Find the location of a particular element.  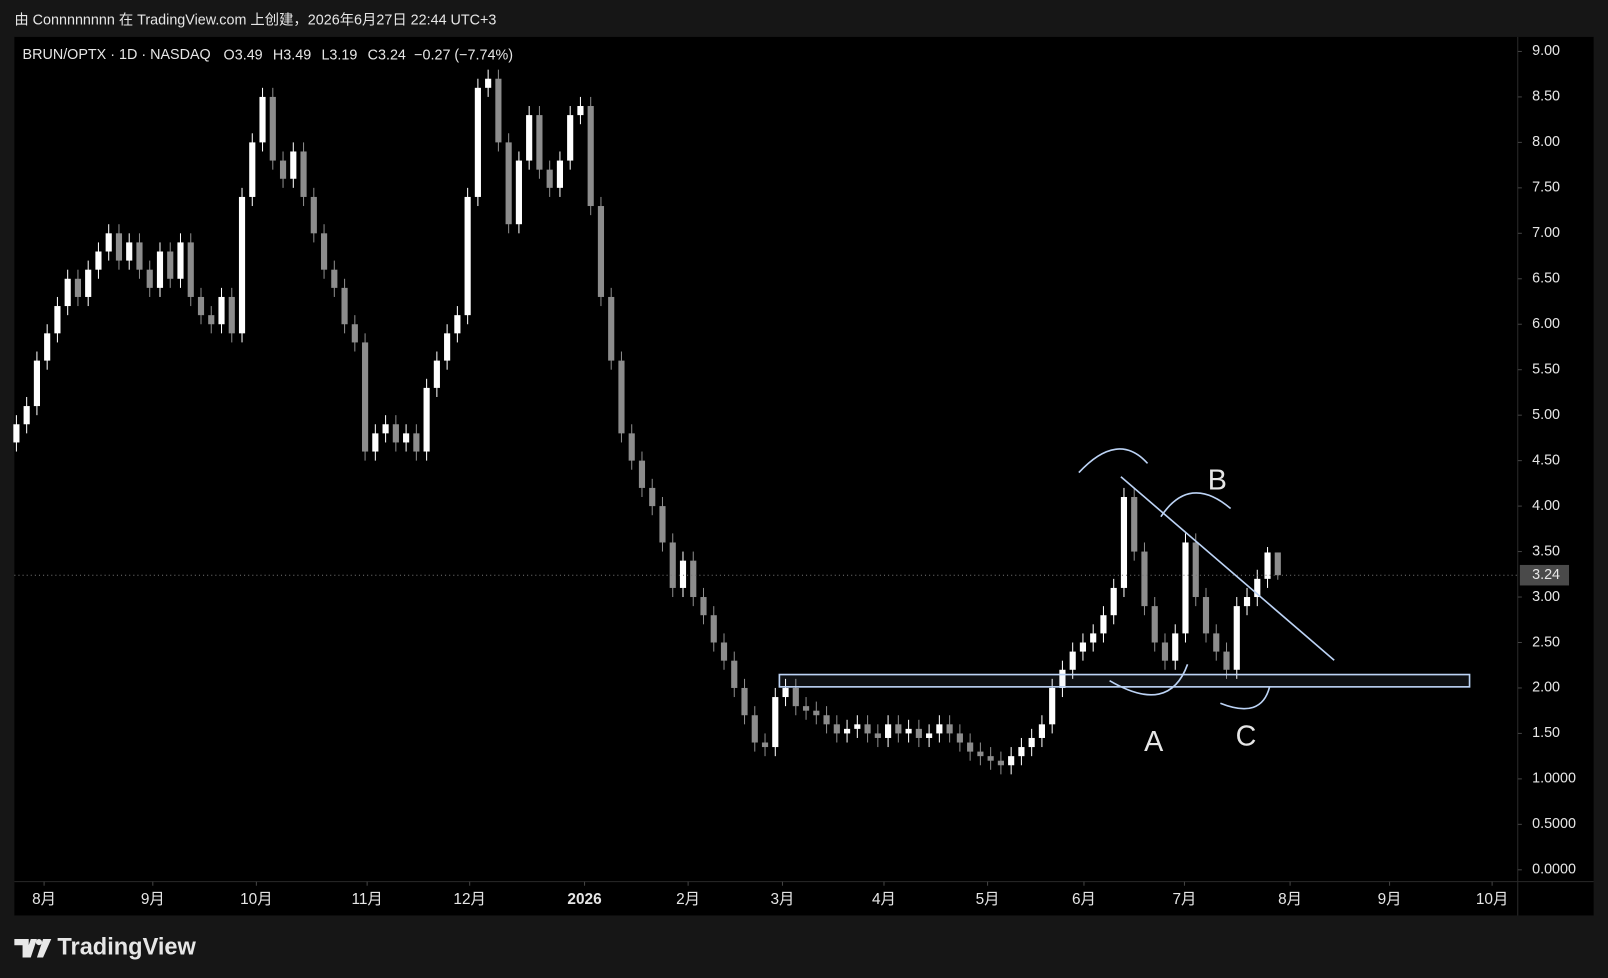

time-axis is located at coordinates (804, 898).